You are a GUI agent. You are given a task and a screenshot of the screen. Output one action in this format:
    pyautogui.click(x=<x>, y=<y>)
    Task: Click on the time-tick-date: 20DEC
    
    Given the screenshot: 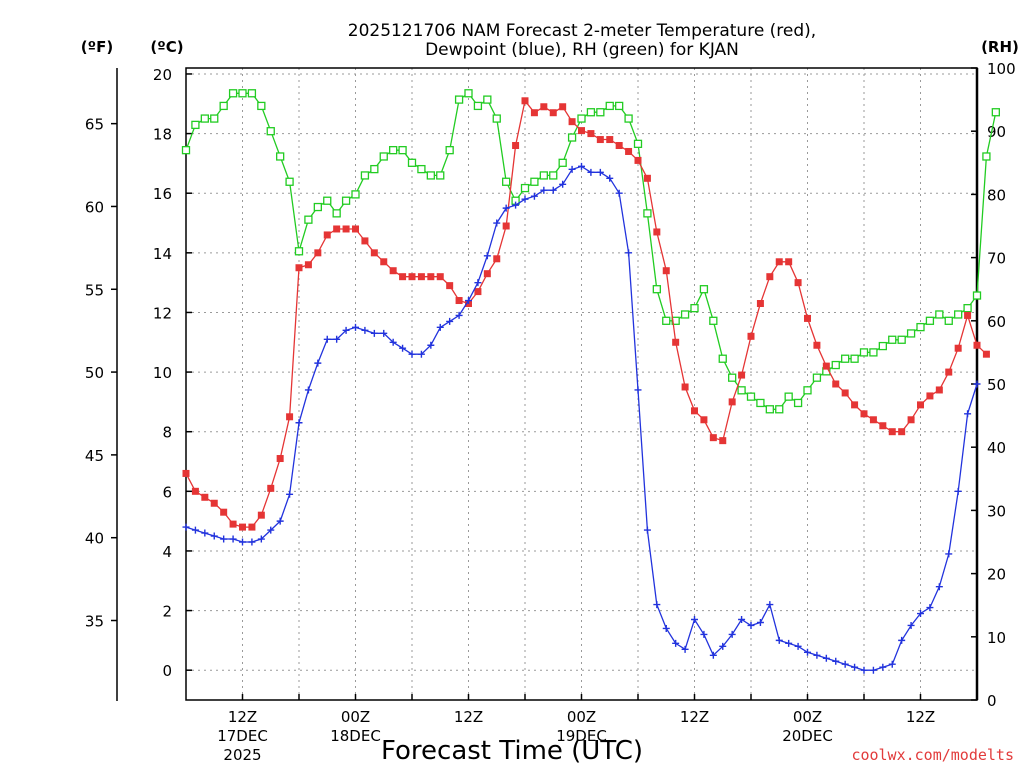 What is the action you would take?
    pyautogui.click(x=807, y=736)
    